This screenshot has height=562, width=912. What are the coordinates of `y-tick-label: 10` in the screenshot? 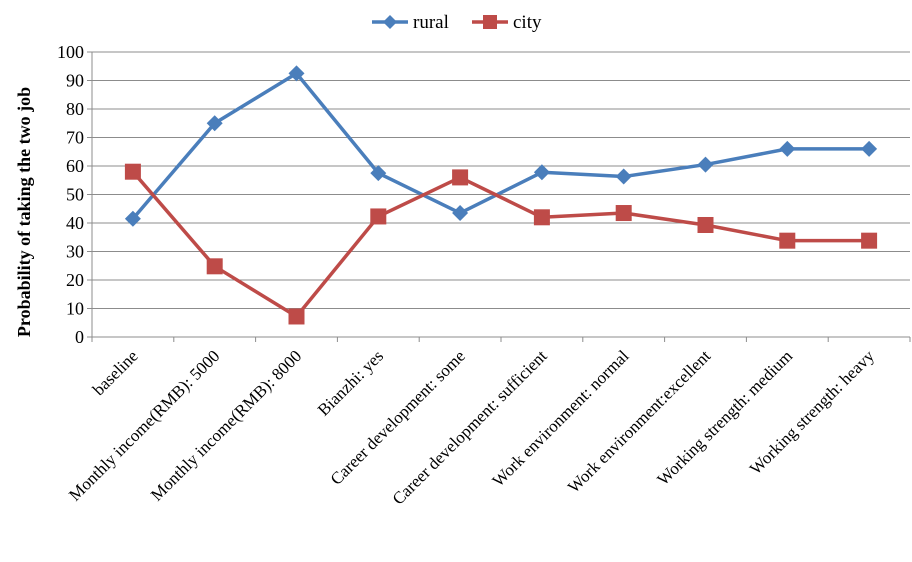 It's located at (75, 309).